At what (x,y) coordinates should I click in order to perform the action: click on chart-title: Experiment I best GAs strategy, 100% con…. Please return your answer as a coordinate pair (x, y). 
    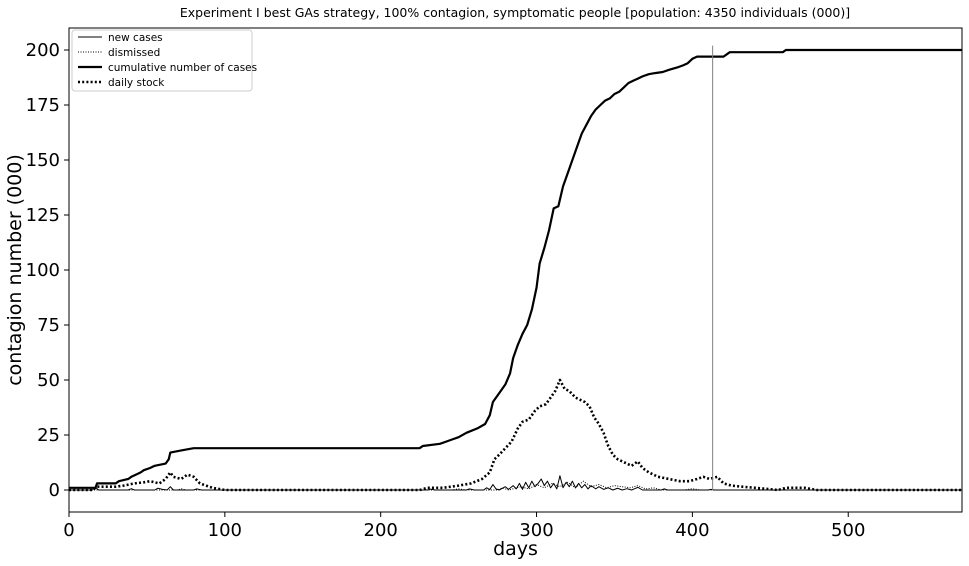
    Looking at the image, I should click on (515, 12).